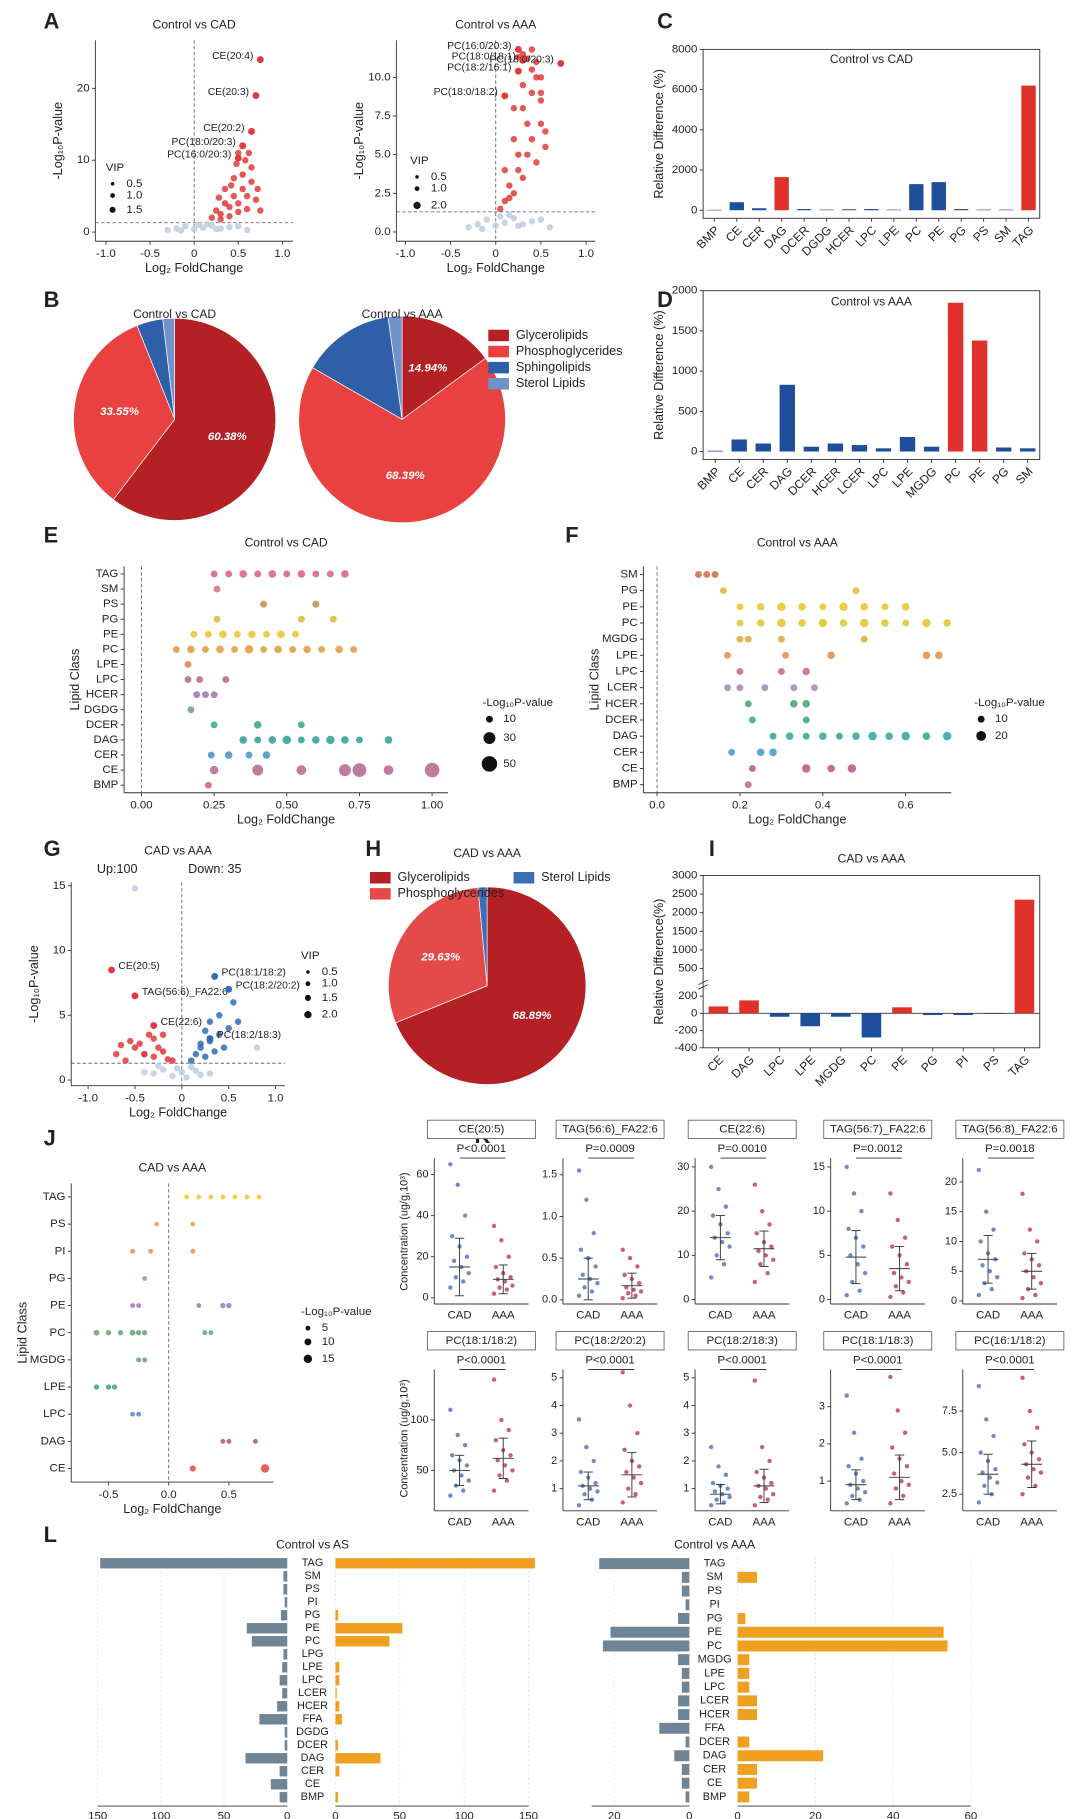 The image size is (1080, 1819). What do you see at coordinates (685, 371) in the screenshot?
I see `y-tick-label: 1000` at bounding box center [685, 371].